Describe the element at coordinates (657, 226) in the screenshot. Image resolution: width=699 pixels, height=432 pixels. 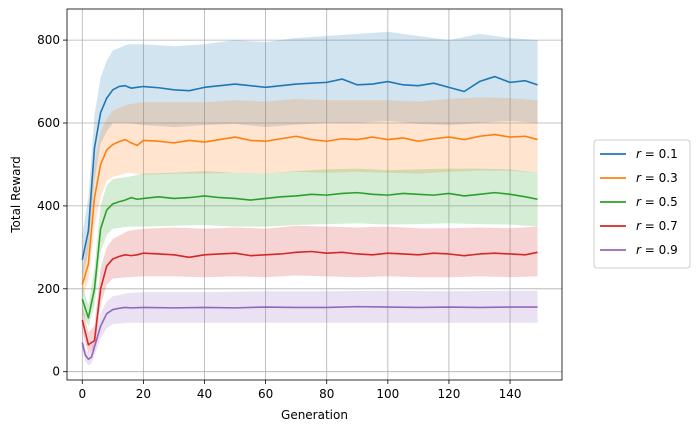
I see `legend-label: r = 0.7` at that location.